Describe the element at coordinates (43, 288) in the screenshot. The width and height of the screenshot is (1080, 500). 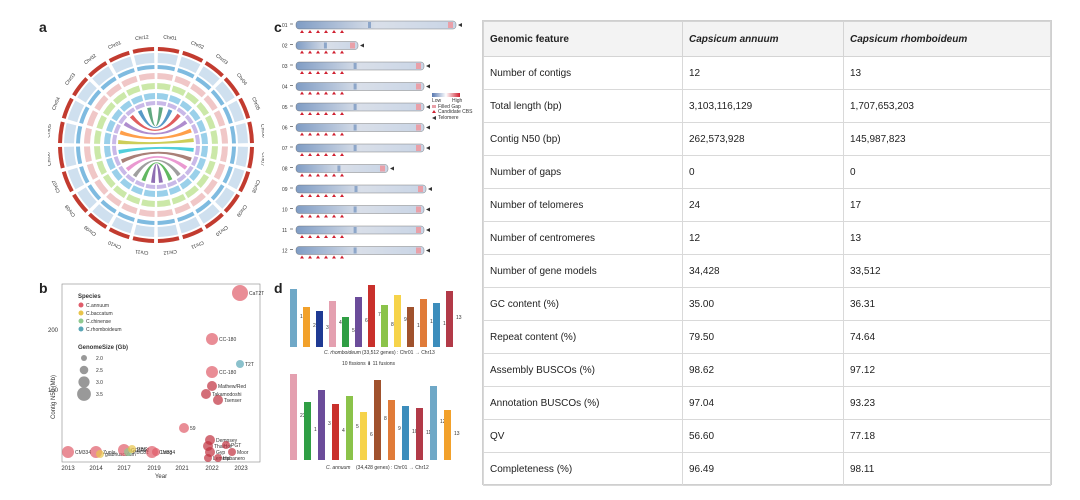
I see `panel-label-b: b` at that location.